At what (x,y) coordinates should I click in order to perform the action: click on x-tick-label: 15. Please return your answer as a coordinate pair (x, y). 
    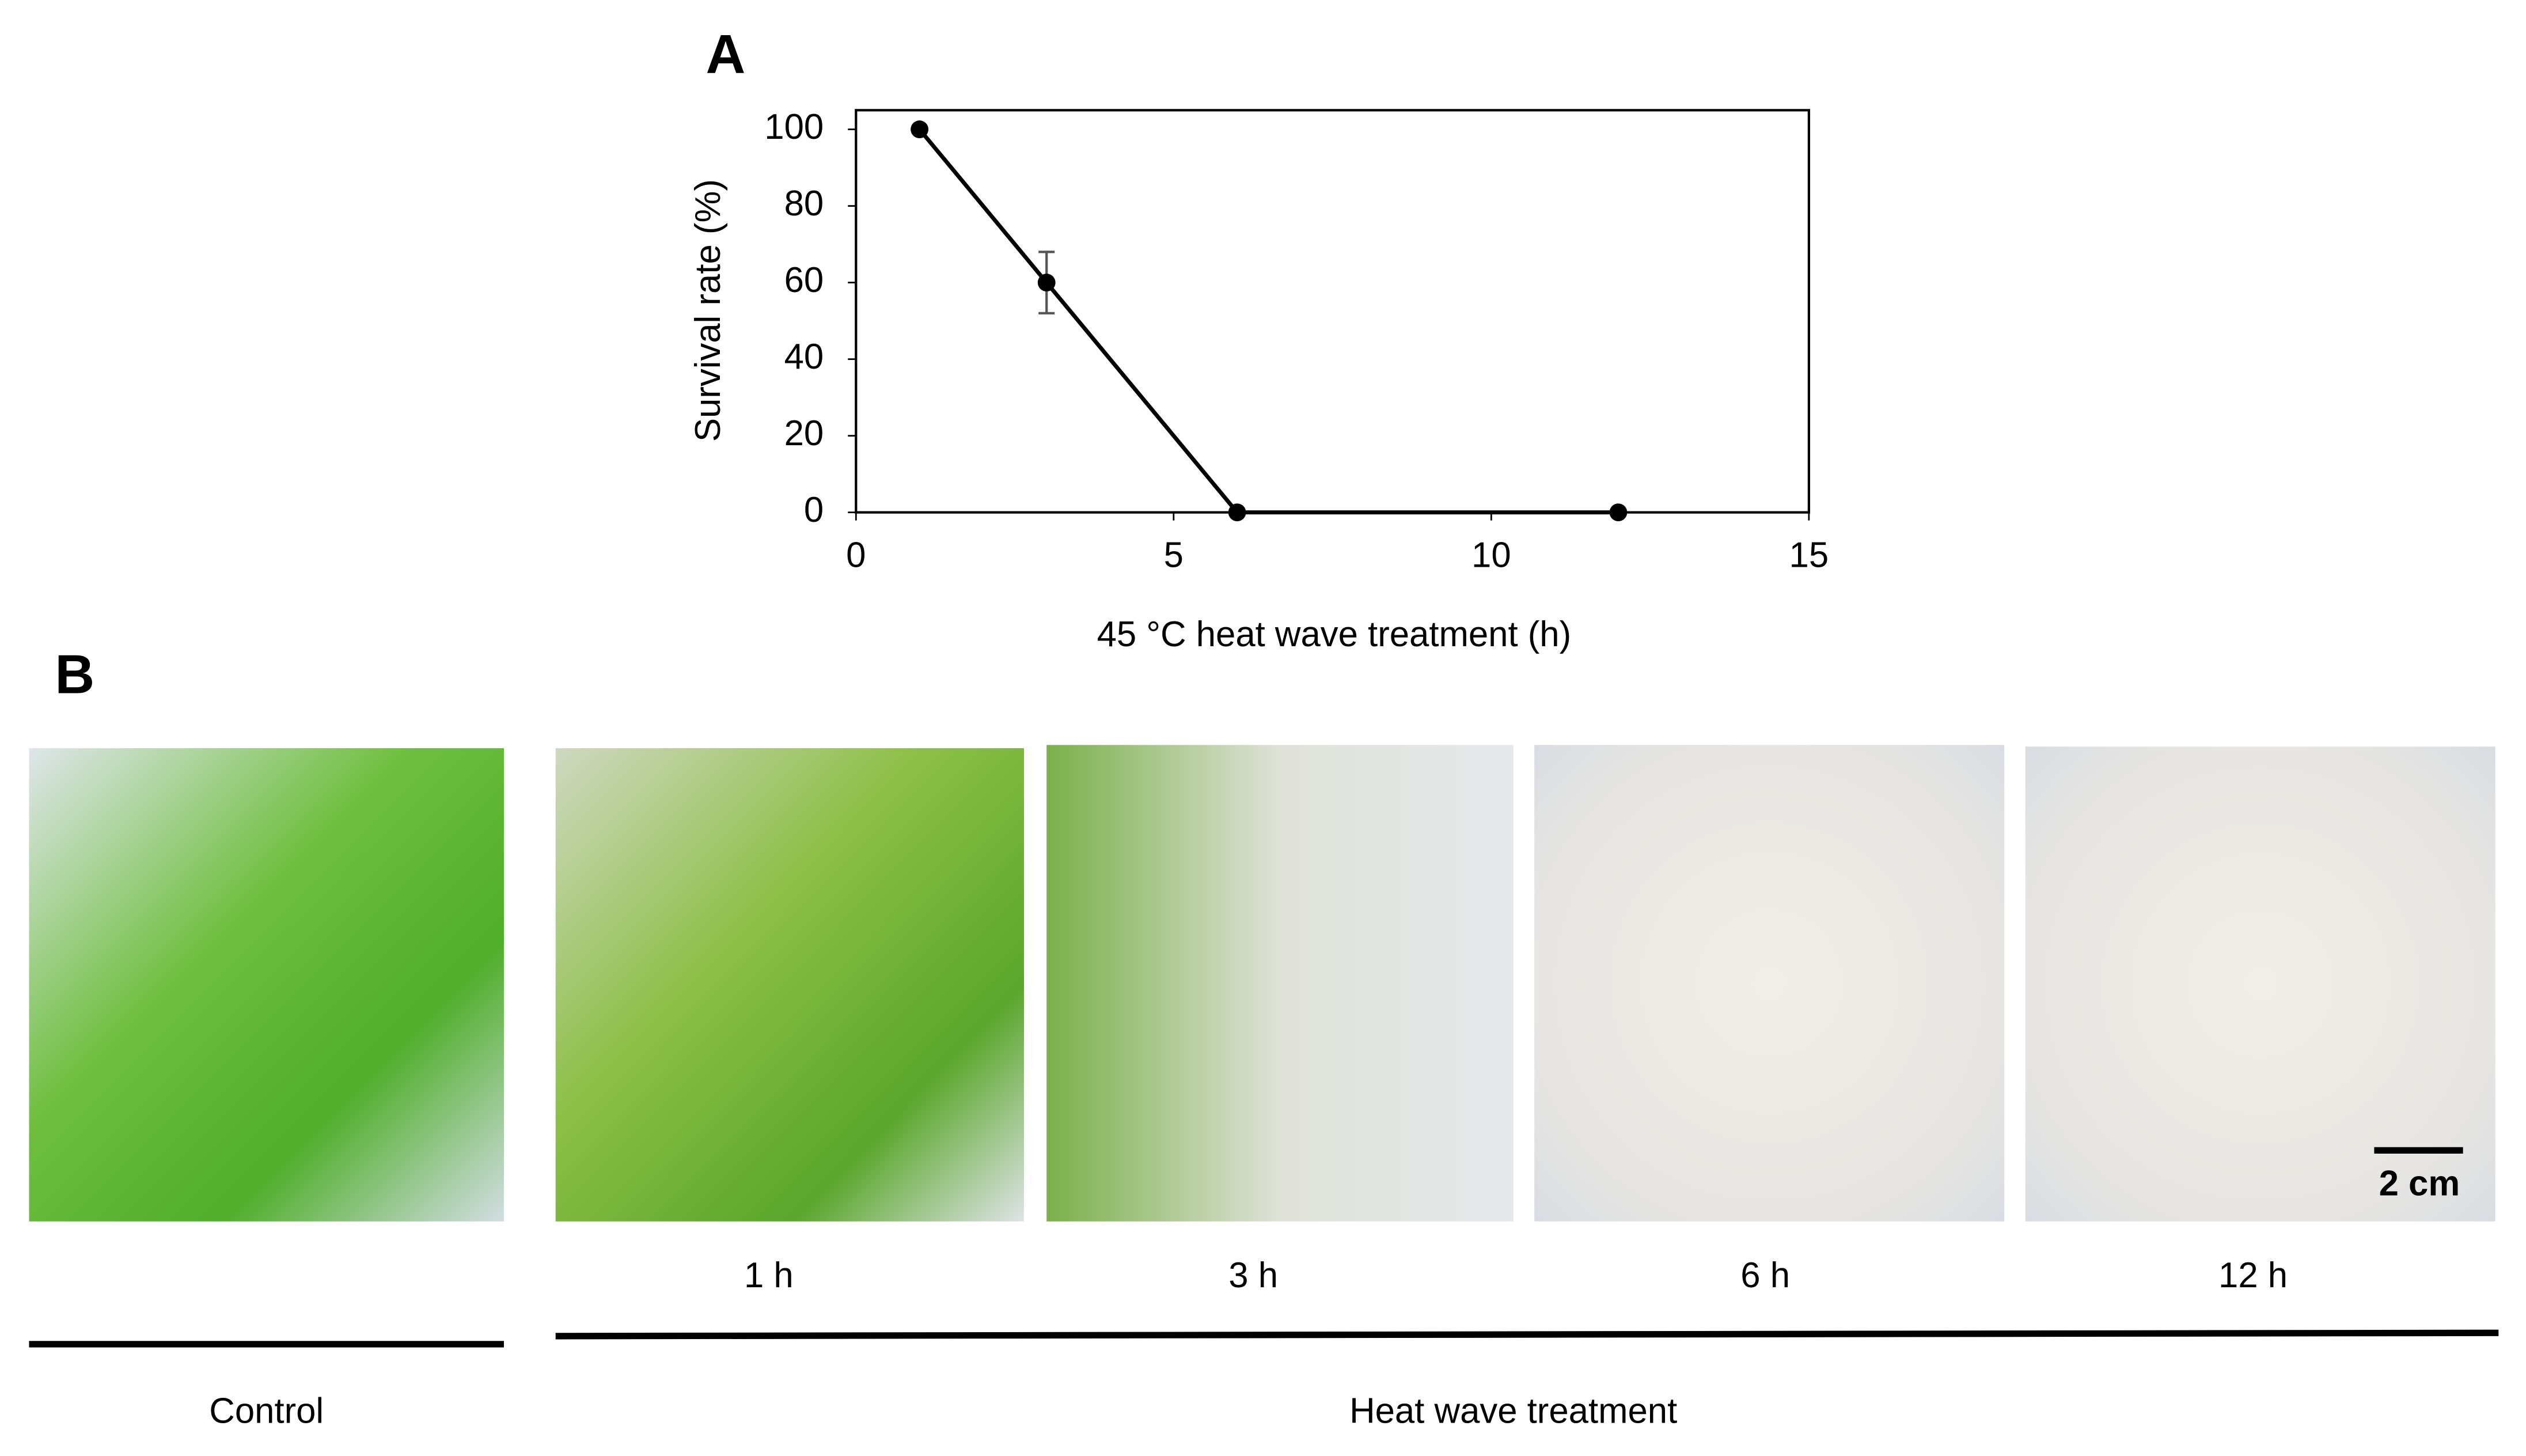
    Looking at the image, I should click on (1809, 555).